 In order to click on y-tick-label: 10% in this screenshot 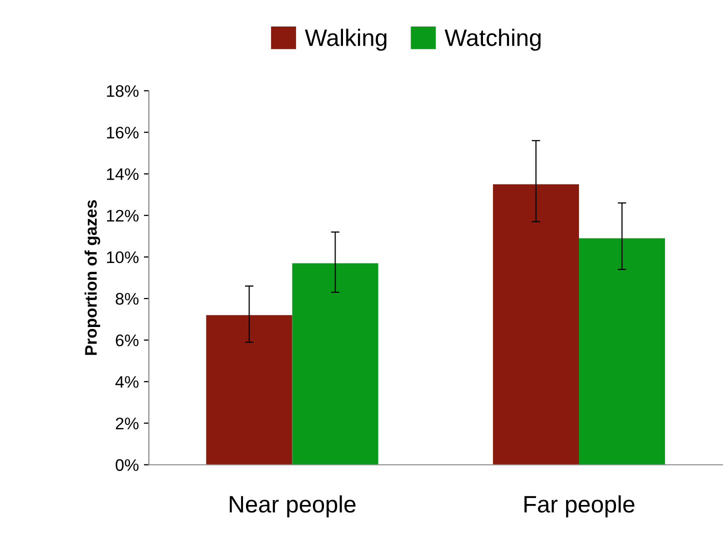, I will do `click(123, 257)`.